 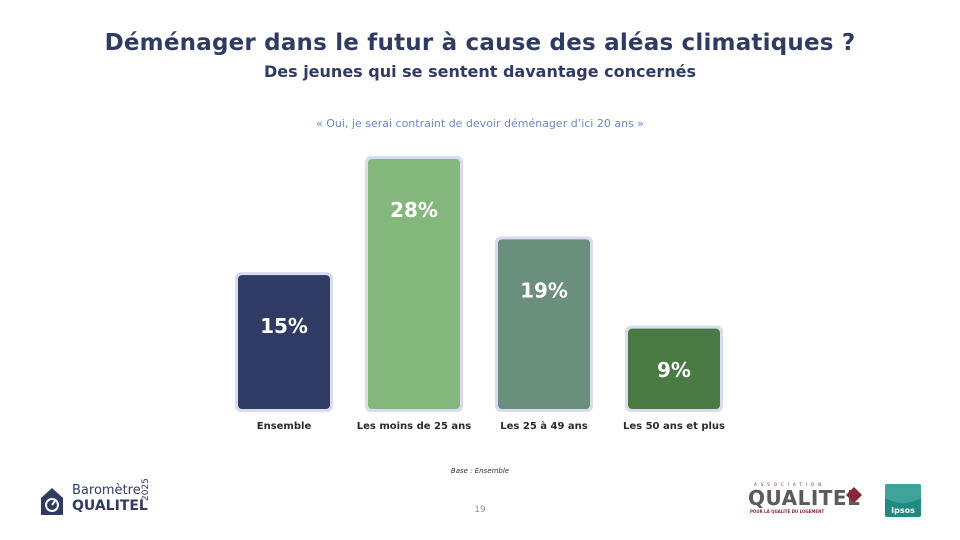 I want to click on barometre-label: Baromètre, so click(x=106, y=490).